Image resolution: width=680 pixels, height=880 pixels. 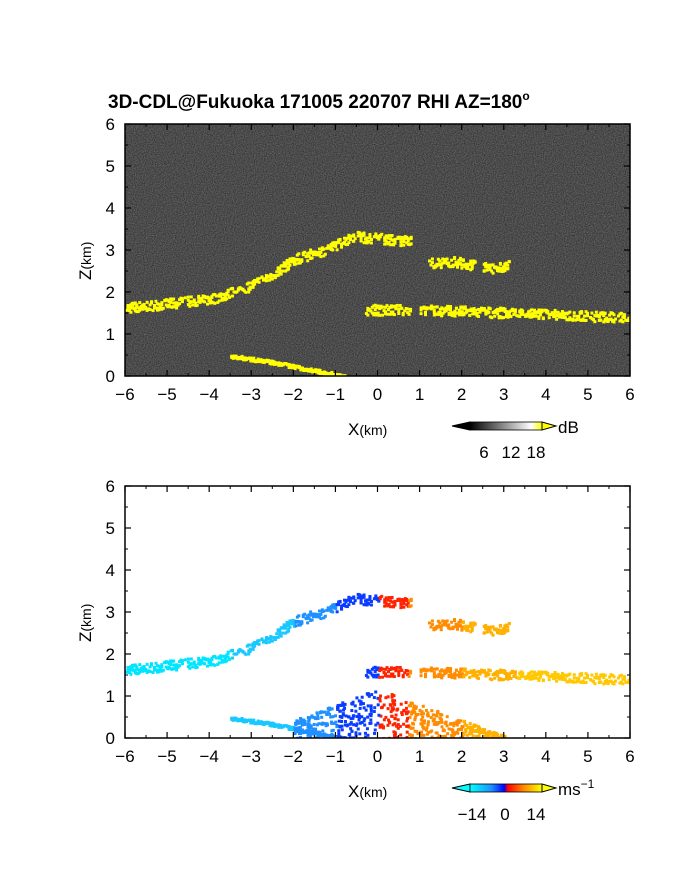 I want to click on ground-clutter, so click(x=378, y=341).